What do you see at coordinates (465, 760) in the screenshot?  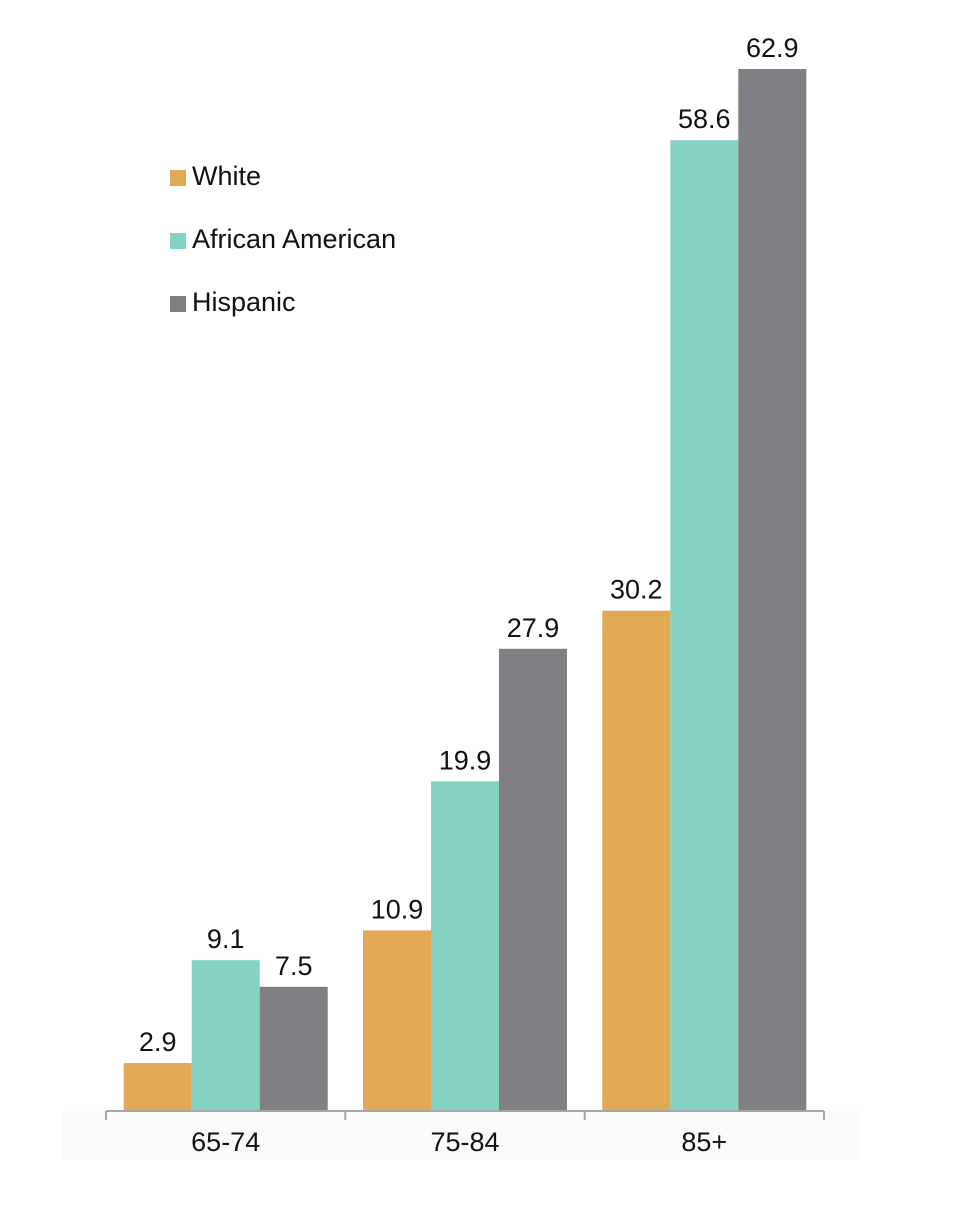 I see `value-label-african-american-75-84: 19.9` at bounding box center [465, 760].